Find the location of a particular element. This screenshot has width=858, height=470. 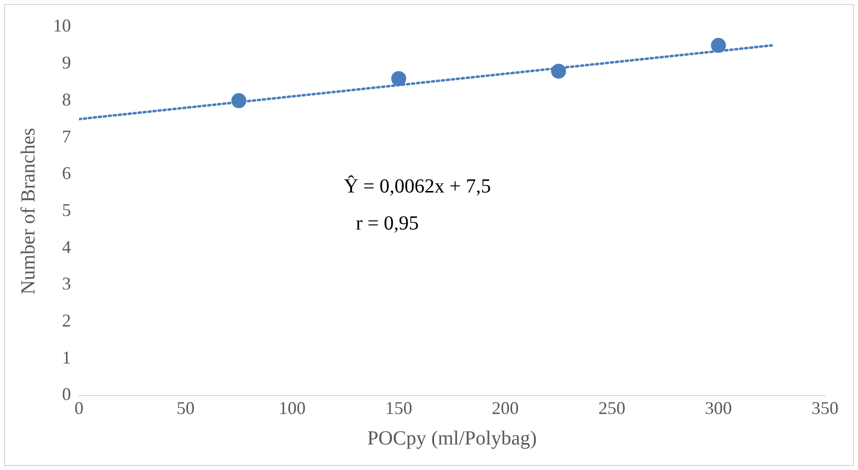

y-axis-title: Number of Branches is located at coordinates (28, 211).